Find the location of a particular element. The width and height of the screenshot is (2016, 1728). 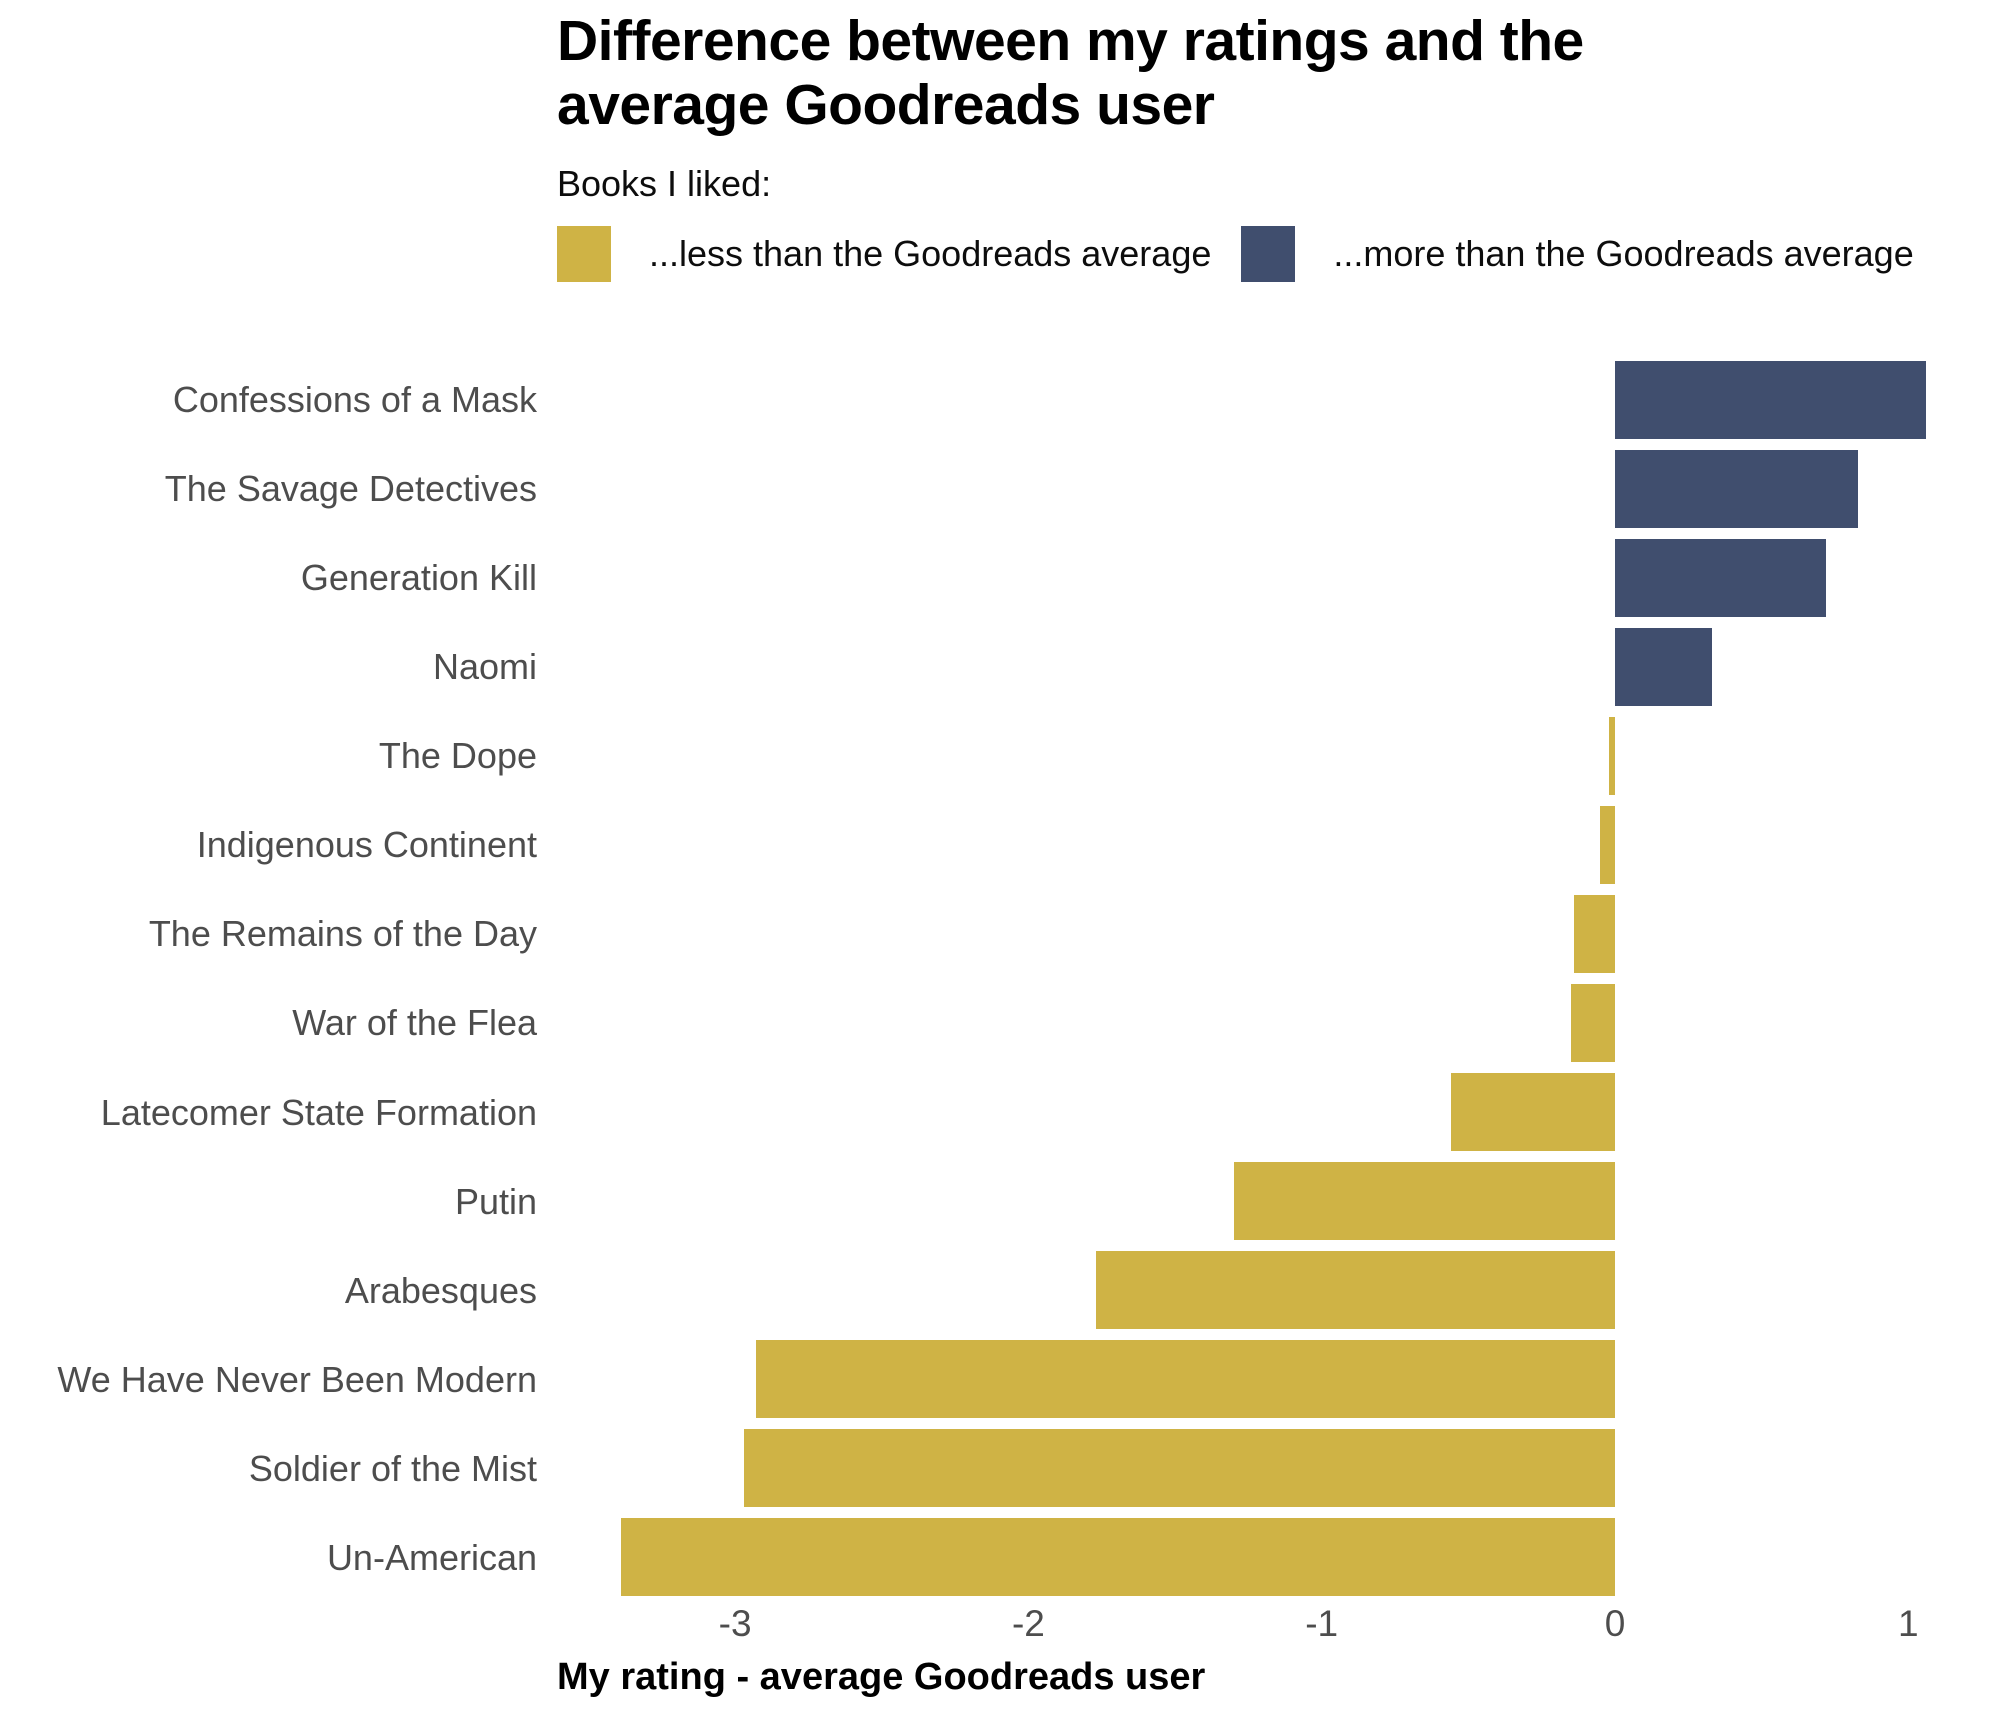

x-axis-title: My rating - average Goodreads user is located at coordinates (881, 1677).